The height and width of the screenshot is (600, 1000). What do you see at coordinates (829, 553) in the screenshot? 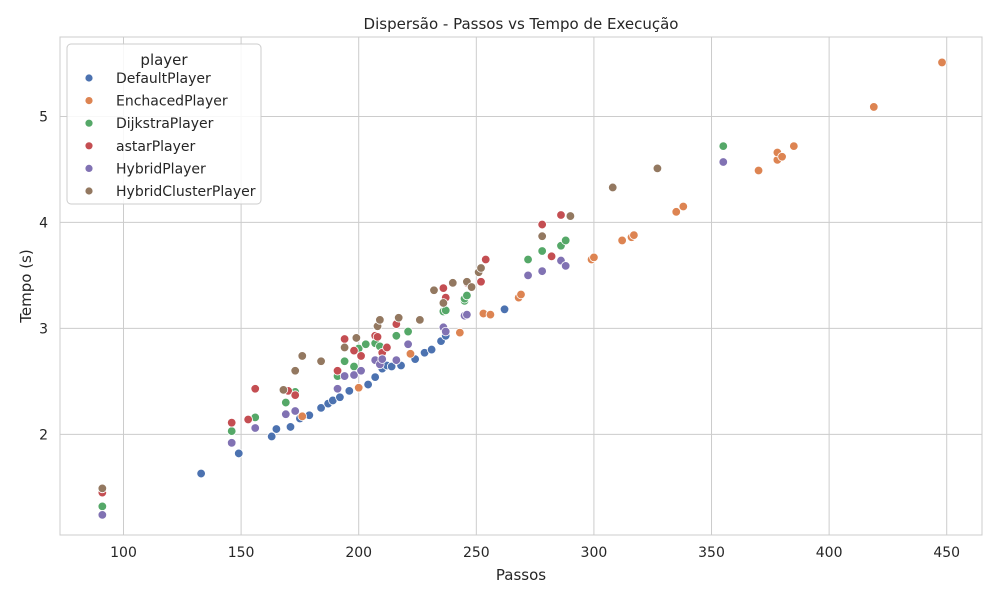
I see `x-tick-label: 400` at bounding box center [829, 553].